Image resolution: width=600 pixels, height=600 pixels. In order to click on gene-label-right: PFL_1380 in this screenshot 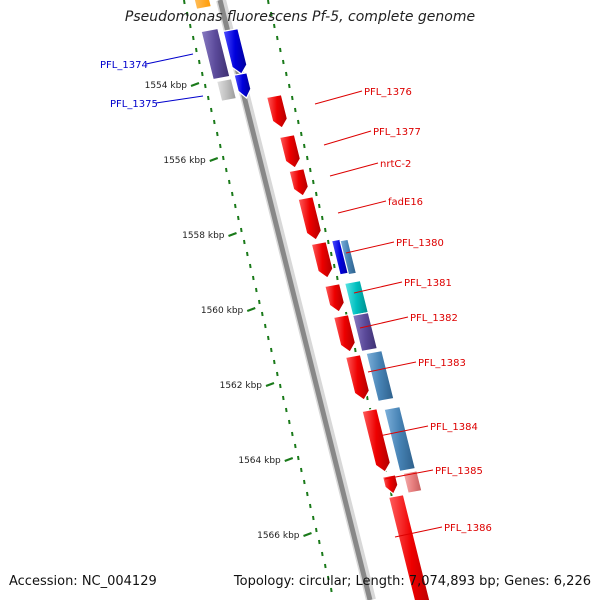, I will do `click(420, 243)`.